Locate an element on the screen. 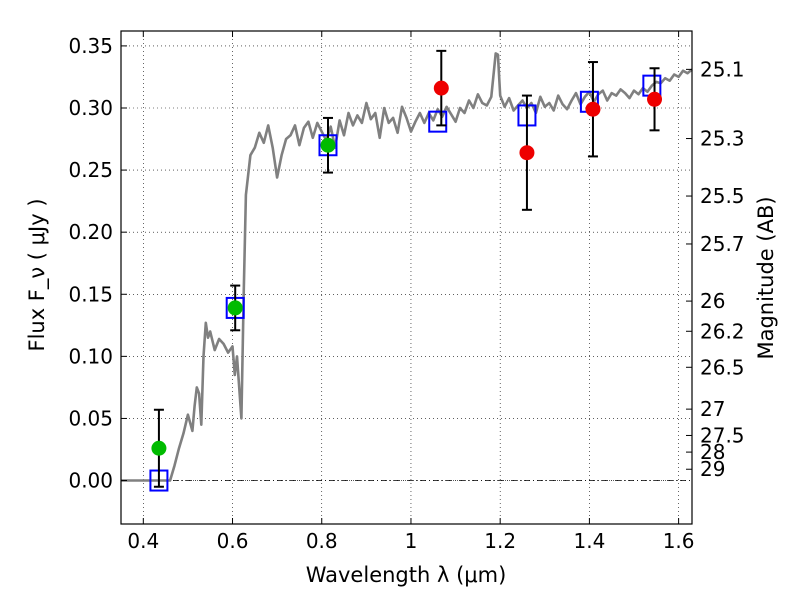 The image size is (800, 600). magnitude-tick-label: 26 is located at coordinates (712, 301).